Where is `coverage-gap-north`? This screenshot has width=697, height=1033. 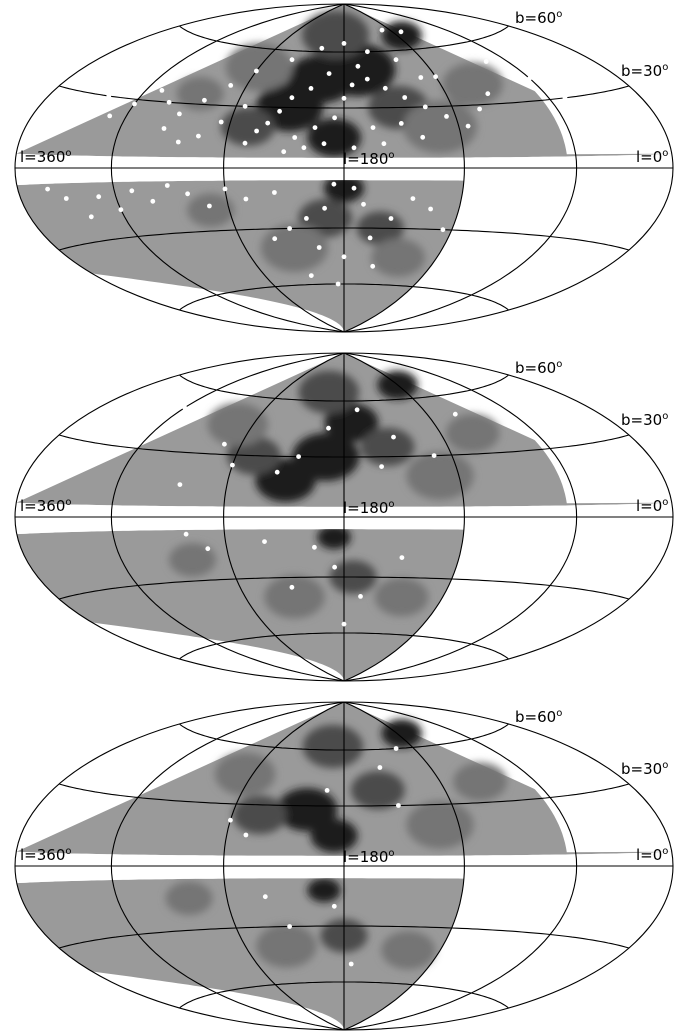 coverage-gap-north is located at coordinates (599, 460).